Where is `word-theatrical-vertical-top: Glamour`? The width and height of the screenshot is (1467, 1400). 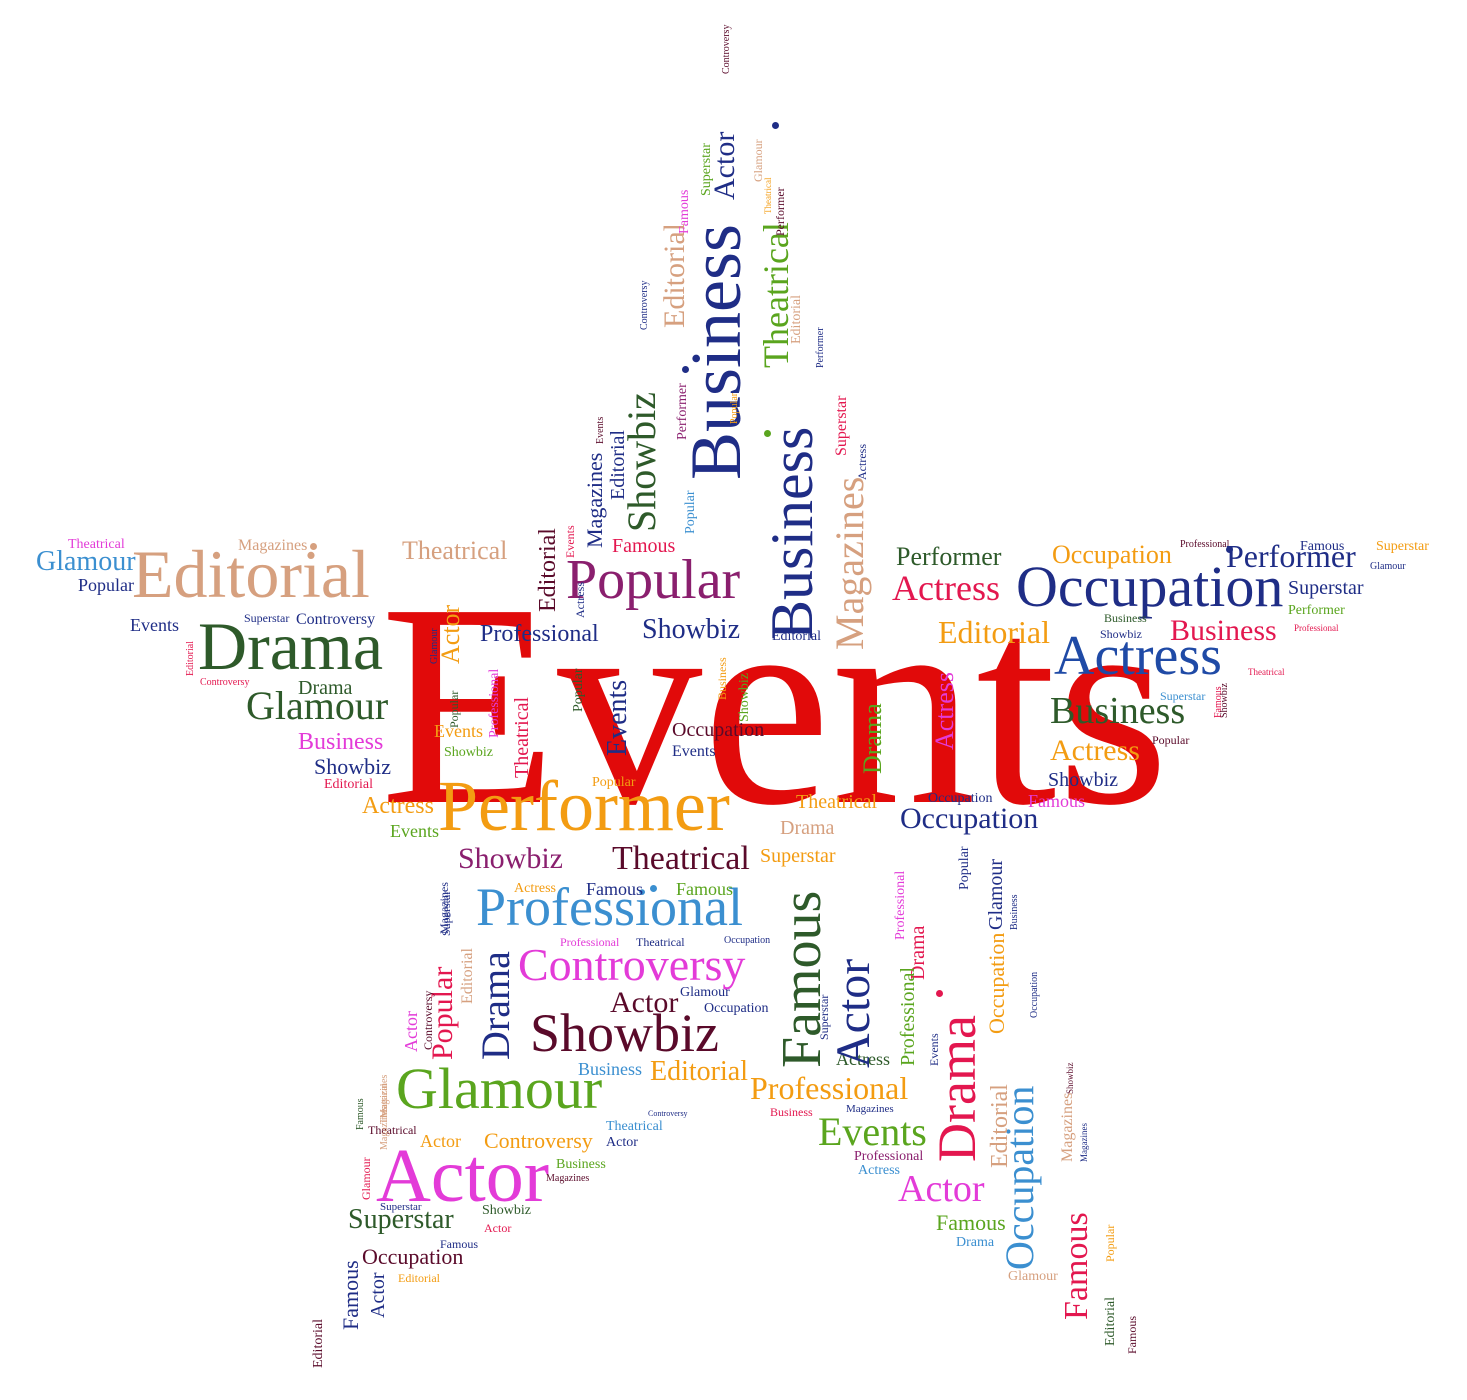 word-theatrical-vertical-top: Glamour is located at coordinates (758, 160).